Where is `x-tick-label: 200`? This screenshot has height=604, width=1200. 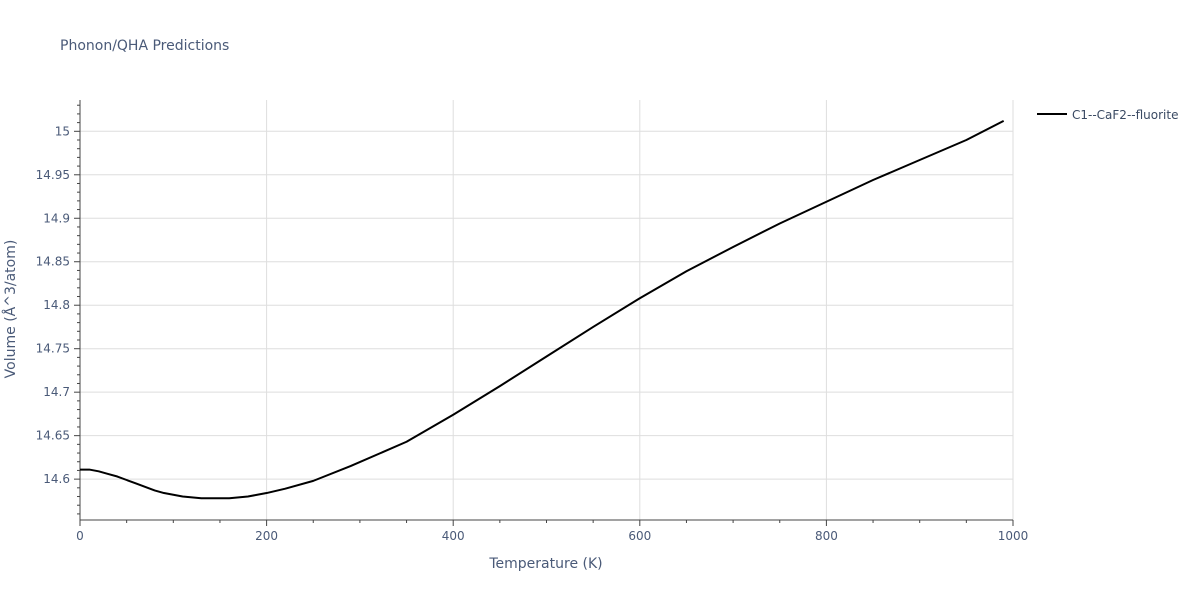 x-tick-label: 200 is located at coordinates (266, 536).